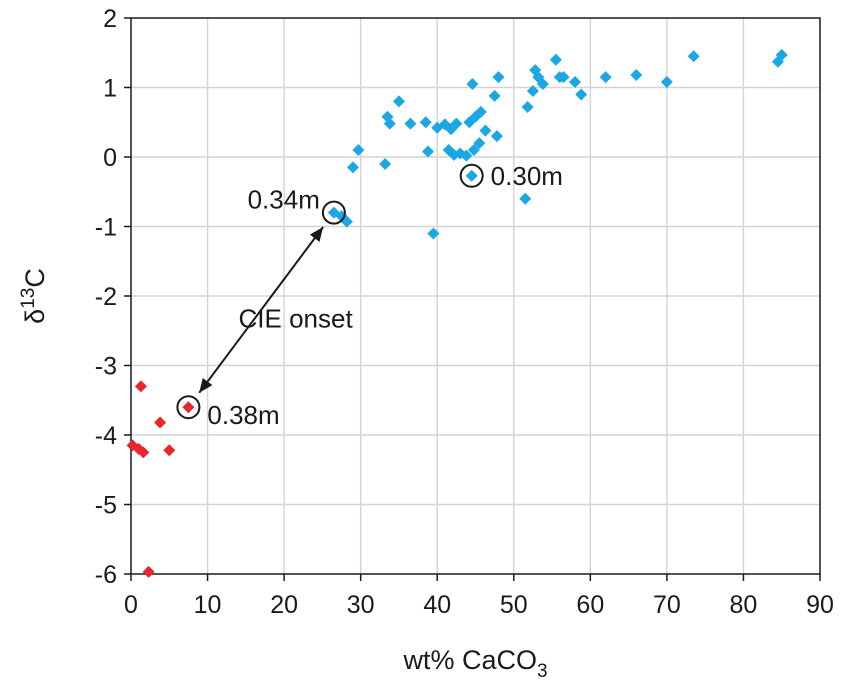 This screenshot has height=693, width=852. What do you see at coordinates (106, 367) in the screenshot?
I see `y-tick-label: -3` at bounding box center [106, 367].